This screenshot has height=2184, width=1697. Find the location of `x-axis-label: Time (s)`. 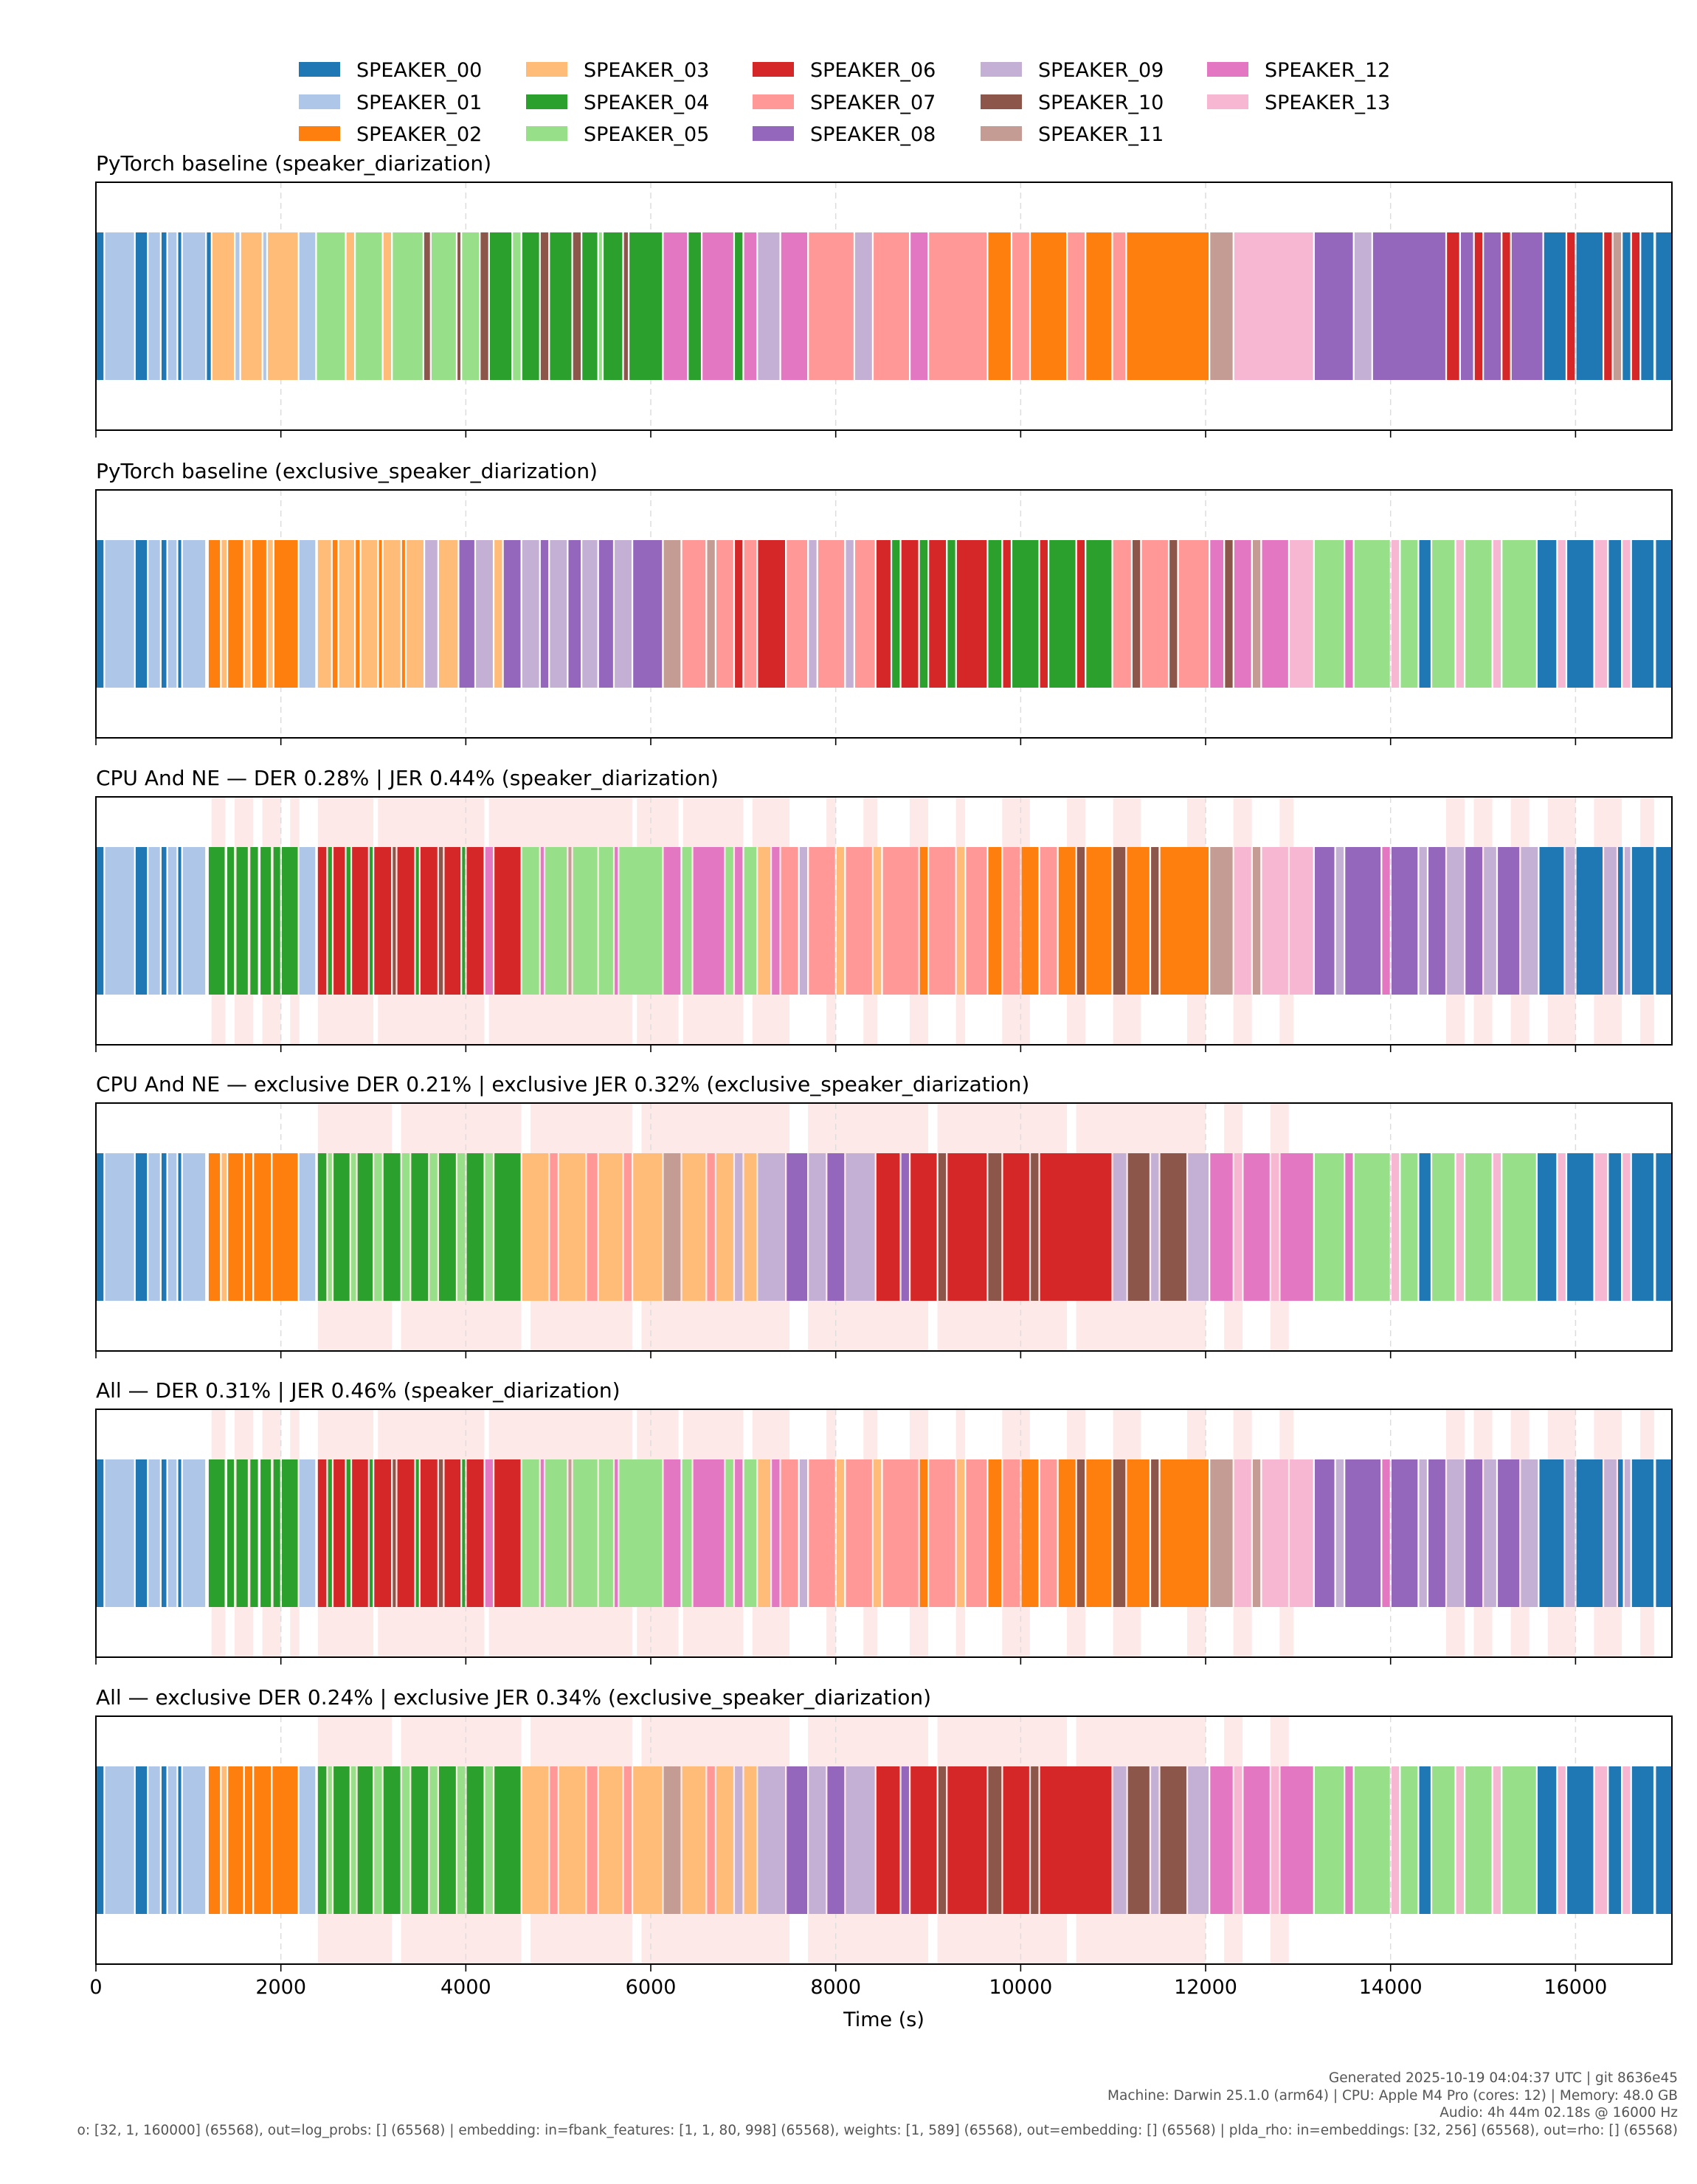

x-axis-label: Time (s) is located at coordinates (883, 2020).